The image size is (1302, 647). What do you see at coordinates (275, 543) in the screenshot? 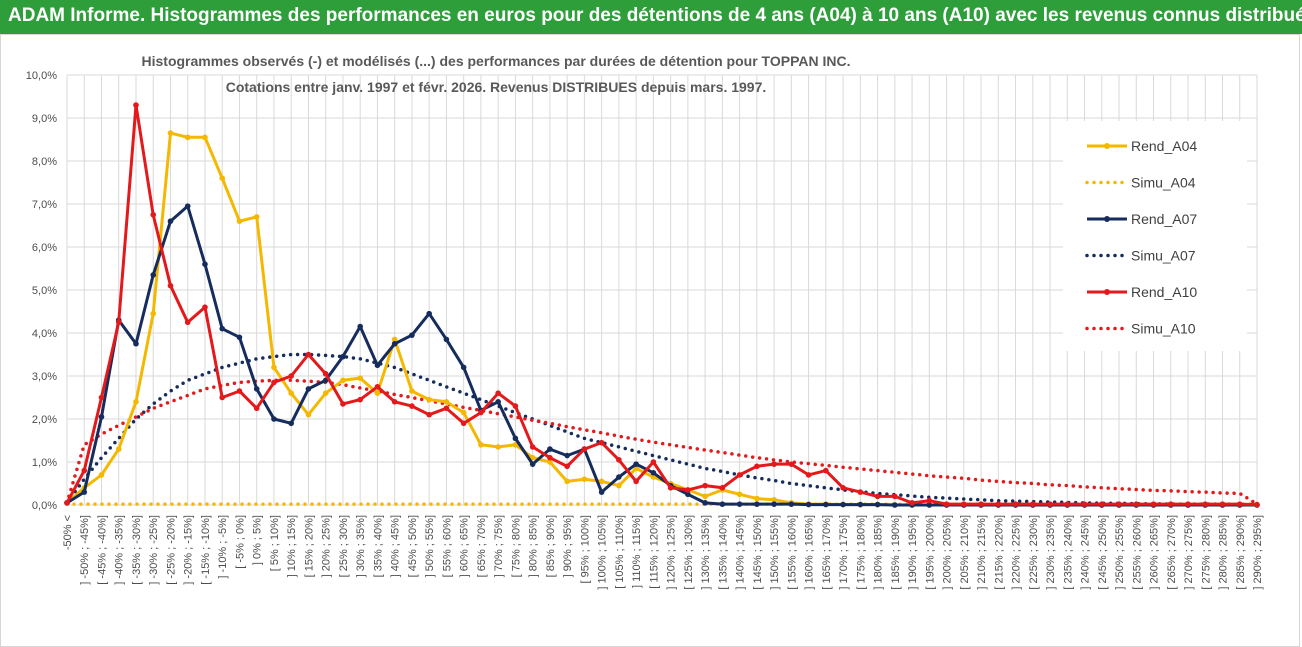
I see `x-tick-label: [ 5% ; 10%]` at bounding box center [275, 543].